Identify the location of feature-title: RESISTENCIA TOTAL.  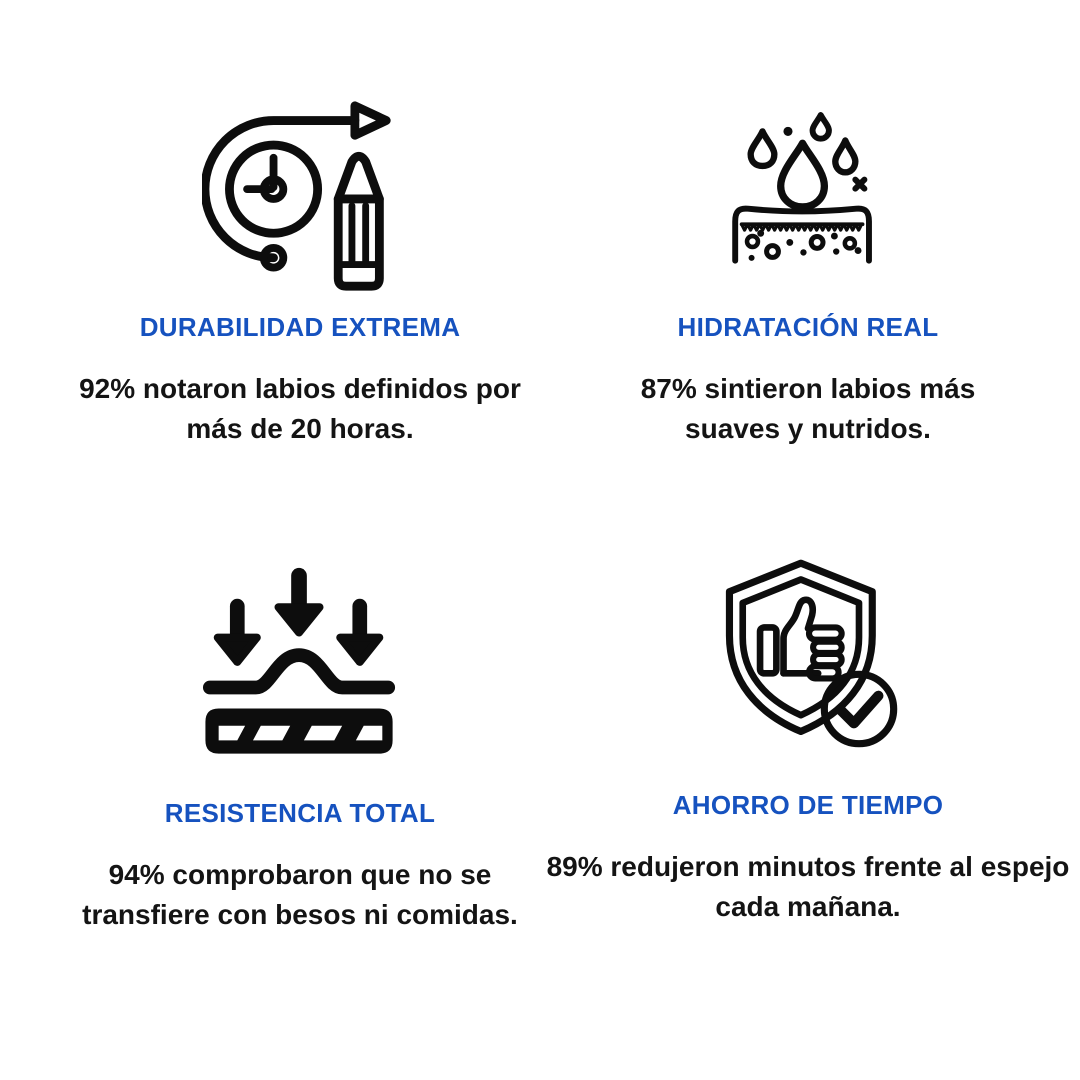
(300, 813).